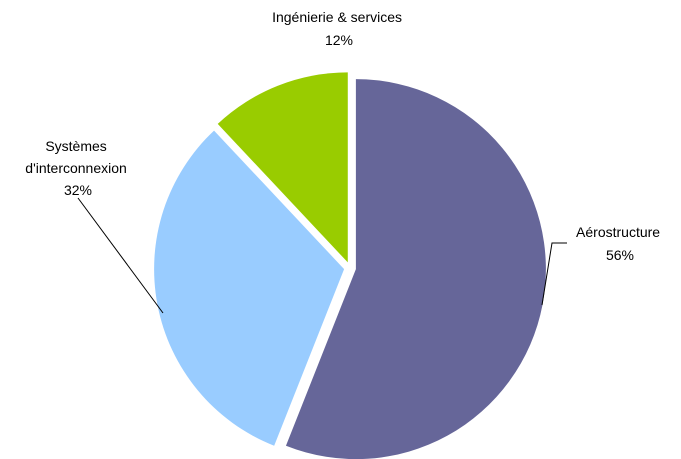 This screenshot has height=459, width=681. I want to click on leader-line-systemes-interconnexion, so click(120, 255).